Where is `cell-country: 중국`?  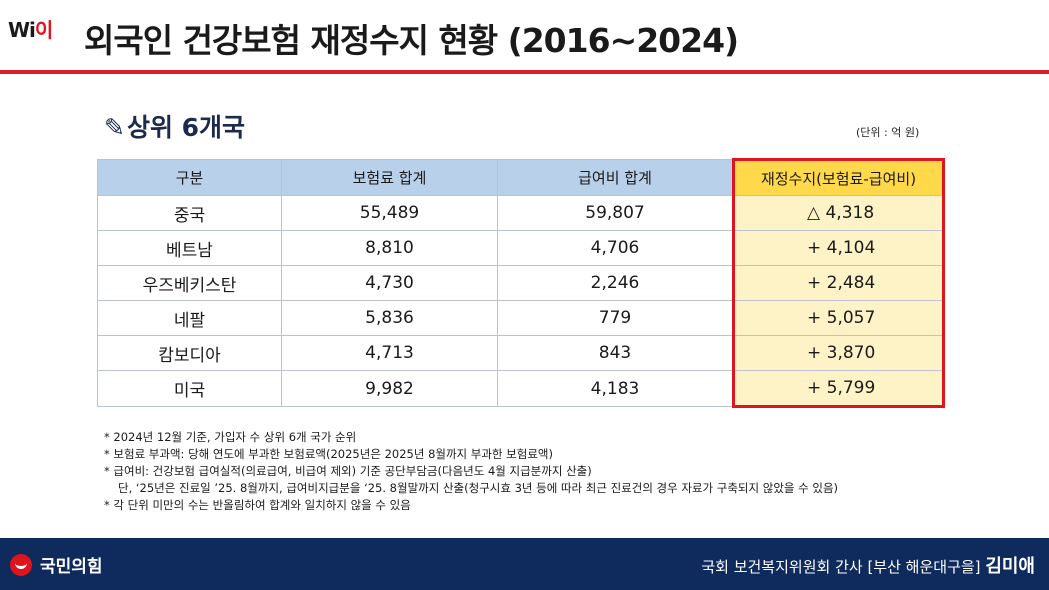
cell-country: 중국 is located at coordinates (189, 213).